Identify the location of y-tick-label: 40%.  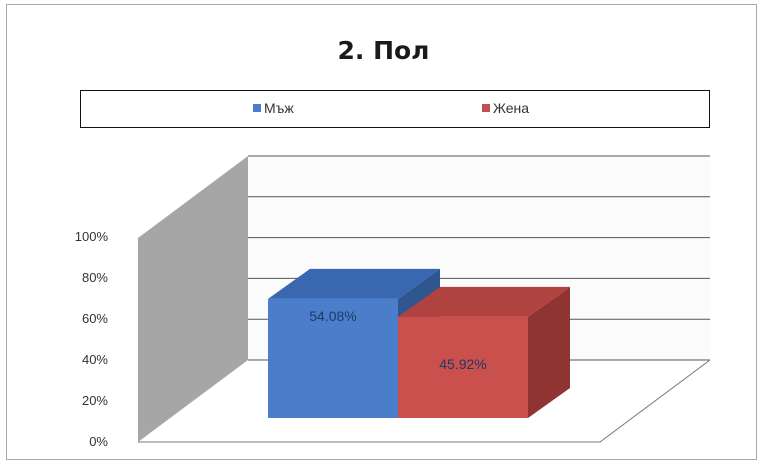
(95, 359).